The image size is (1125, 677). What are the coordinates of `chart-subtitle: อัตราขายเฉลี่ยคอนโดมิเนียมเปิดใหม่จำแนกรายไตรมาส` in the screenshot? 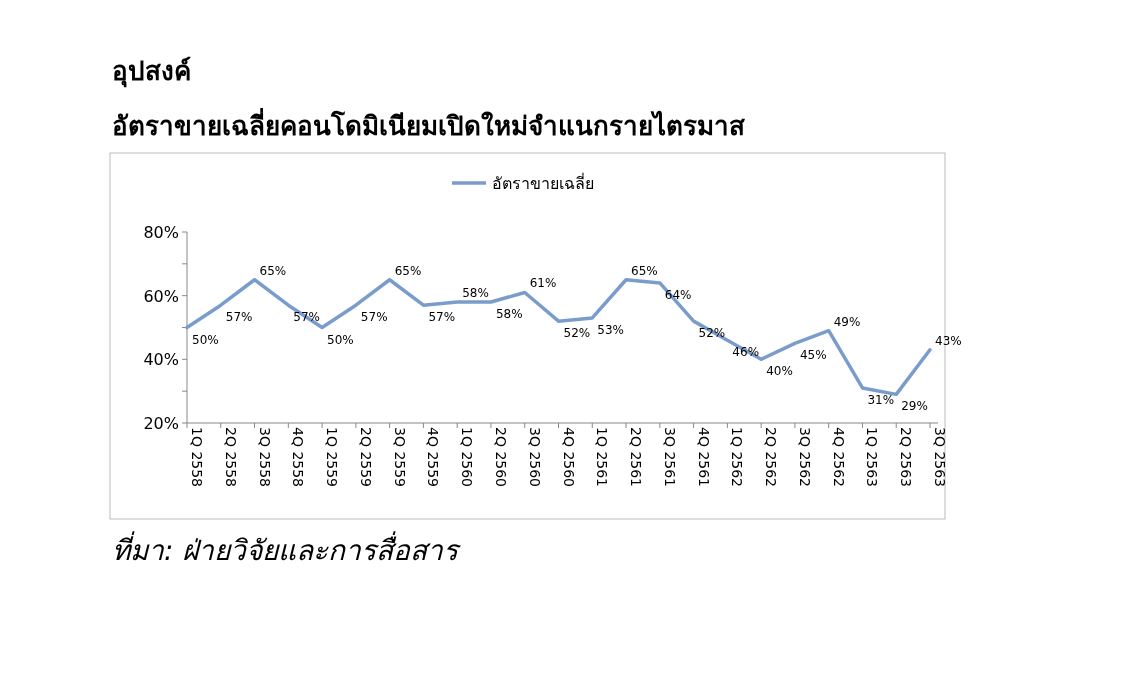 It's located at (428, 124).